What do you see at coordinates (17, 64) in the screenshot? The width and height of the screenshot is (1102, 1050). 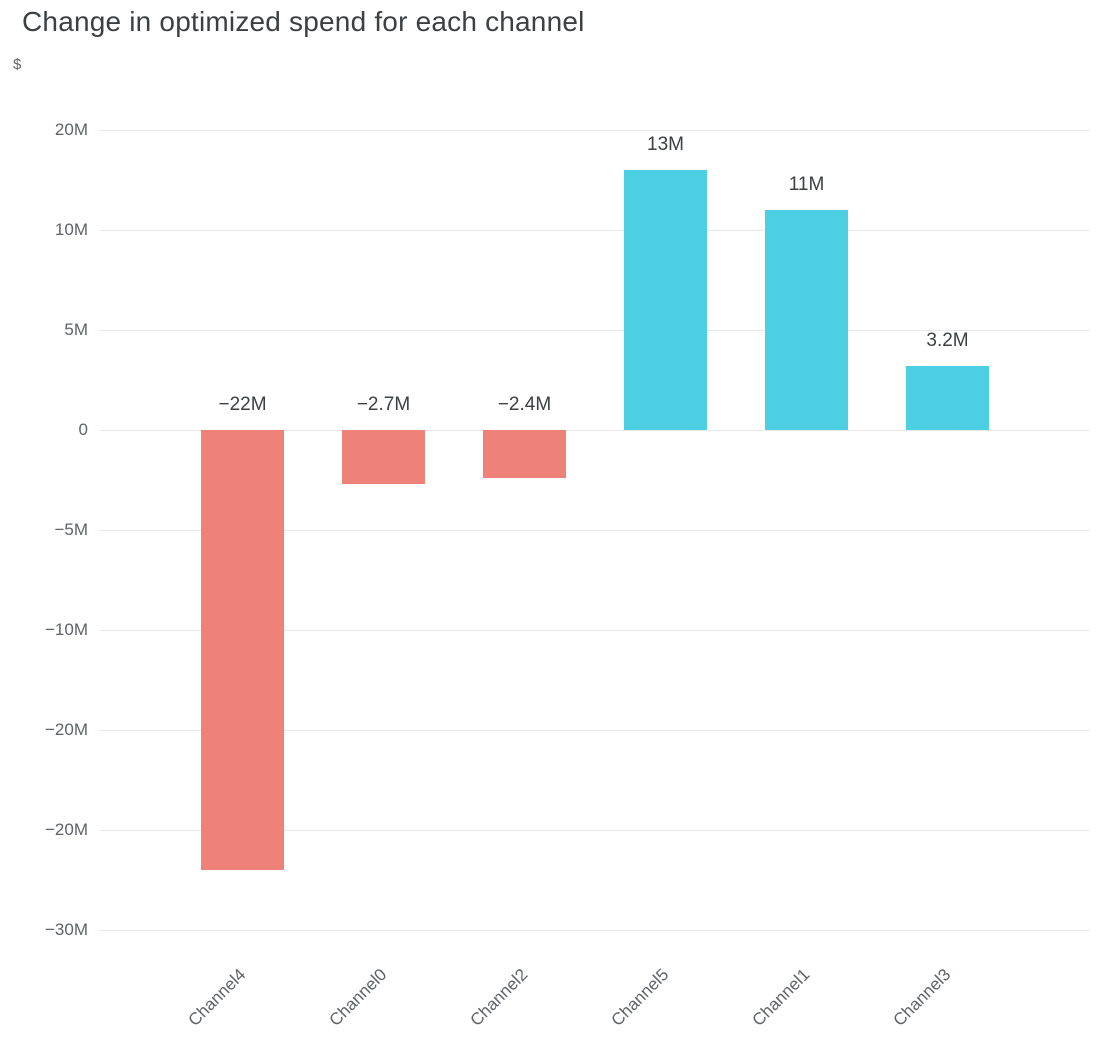 I see `y-axis-unit-label: $` at bounding box center [17, 64].